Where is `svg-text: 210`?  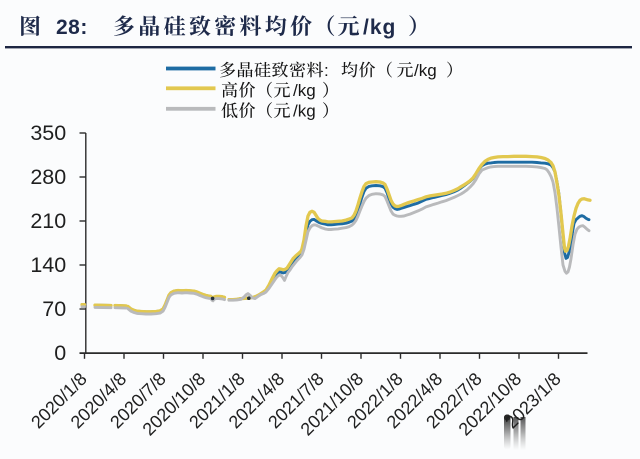
svg-text: 210 is located at coordinates (48, 221).